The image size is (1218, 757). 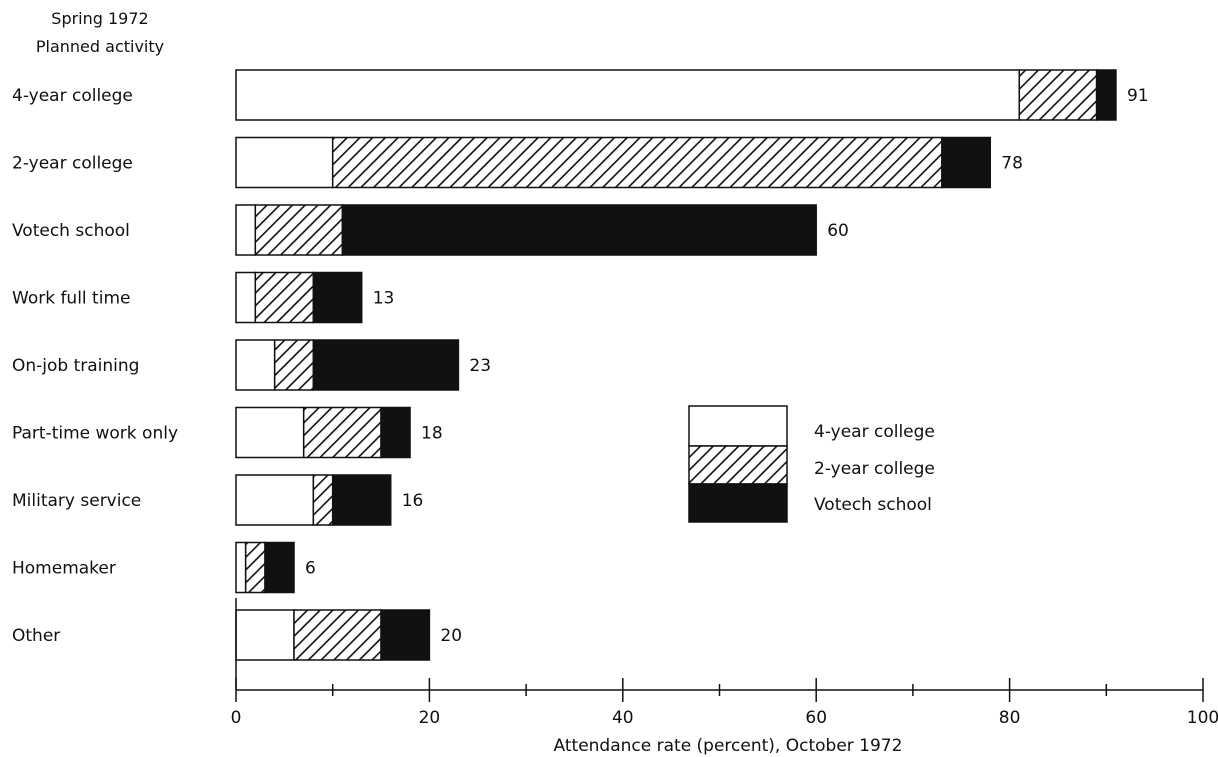 I want to click on bar-on-job-training-votech-school, so click(x=386, y=365).